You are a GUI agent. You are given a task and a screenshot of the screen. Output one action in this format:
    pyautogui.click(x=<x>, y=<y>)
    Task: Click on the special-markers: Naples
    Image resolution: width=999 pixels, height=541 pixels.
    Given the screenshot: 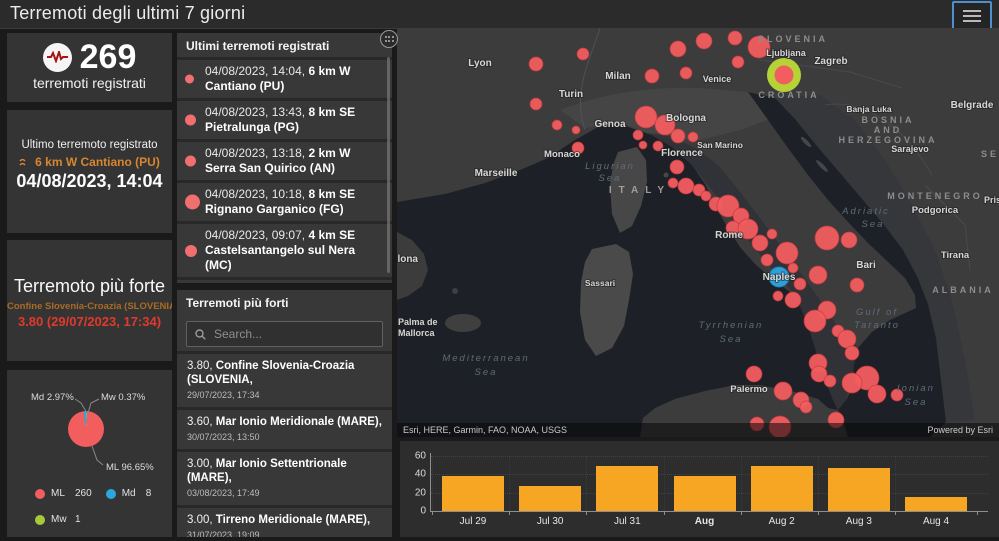 What is the action you would take?
    pyautogui.click(x=781, y=173)
    